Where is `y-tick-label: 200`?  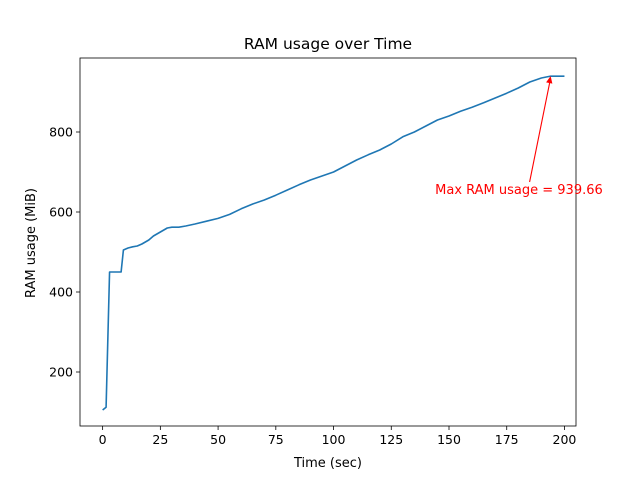
y-tick-label: 200 is located at coordinates (61, 372).